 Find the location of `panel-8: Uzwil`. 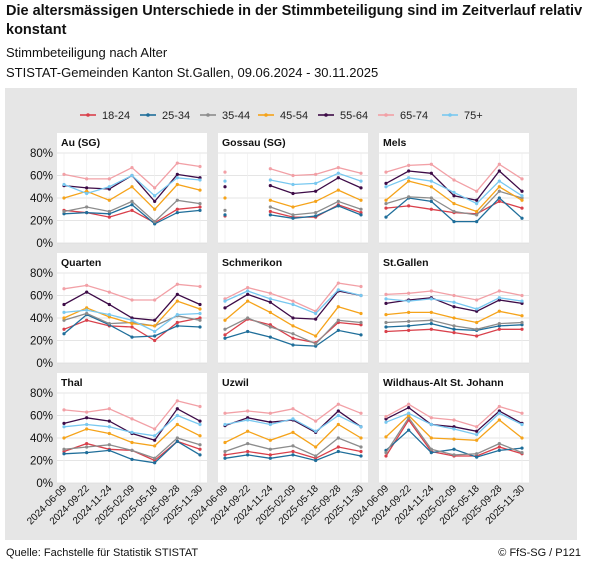

panel-8: Uzwil is located at coordinates (293, 428).